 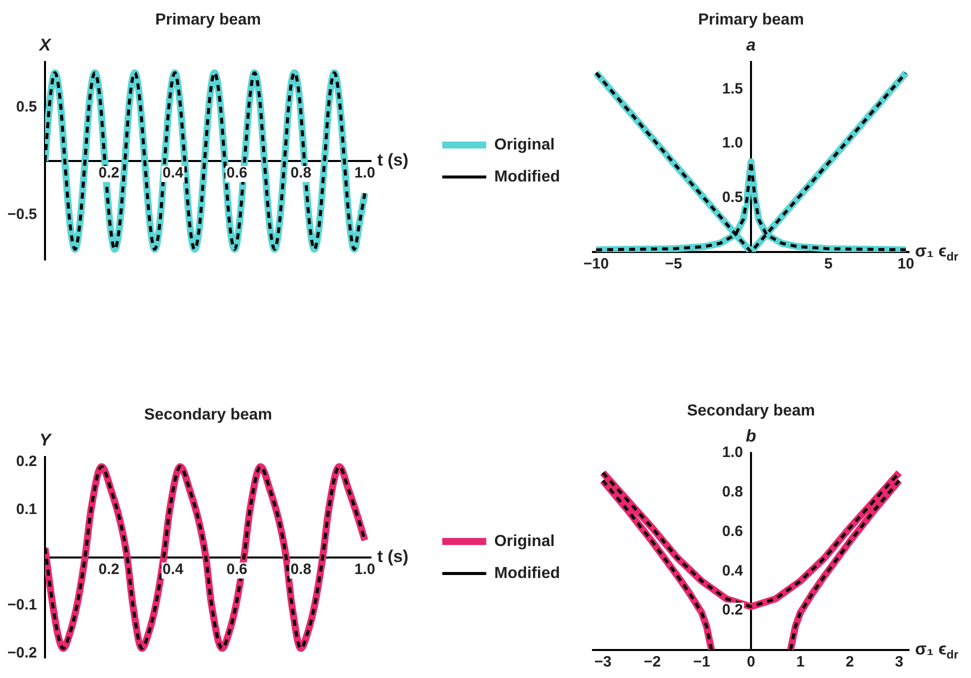 What do you see at coordinates (732, 89) in the screenshot?
I see `y-tick-label: 1.5` at bounding box center [732, 89].